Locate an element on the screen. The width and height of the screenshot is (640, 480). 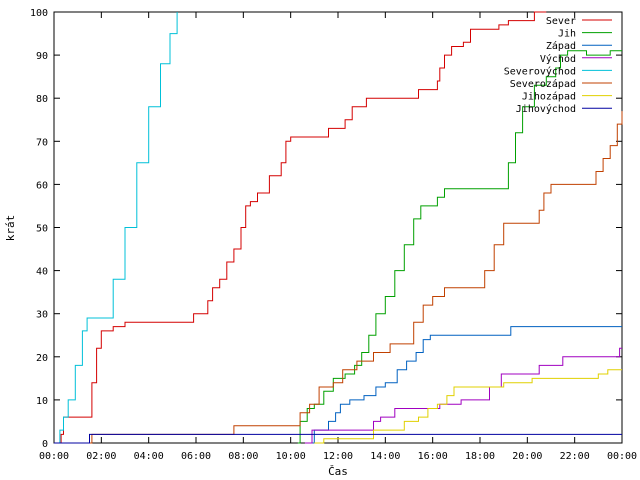
x-tick-label: 08:00 is located at coordinates (243, 456).